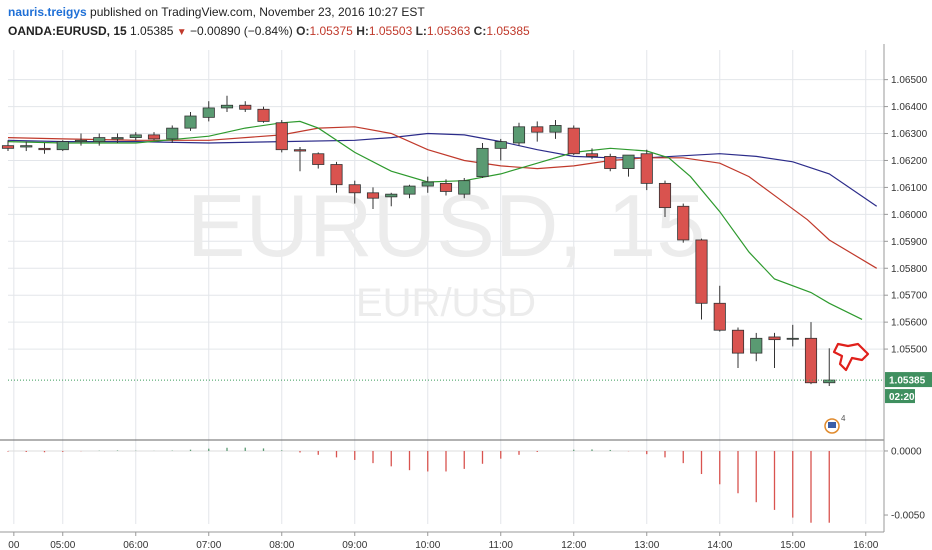  What do you see at coordinates (446, 303) in the screenshot?
I see `watermark-pair: EUR/USD` at bounding box center [446, 303].